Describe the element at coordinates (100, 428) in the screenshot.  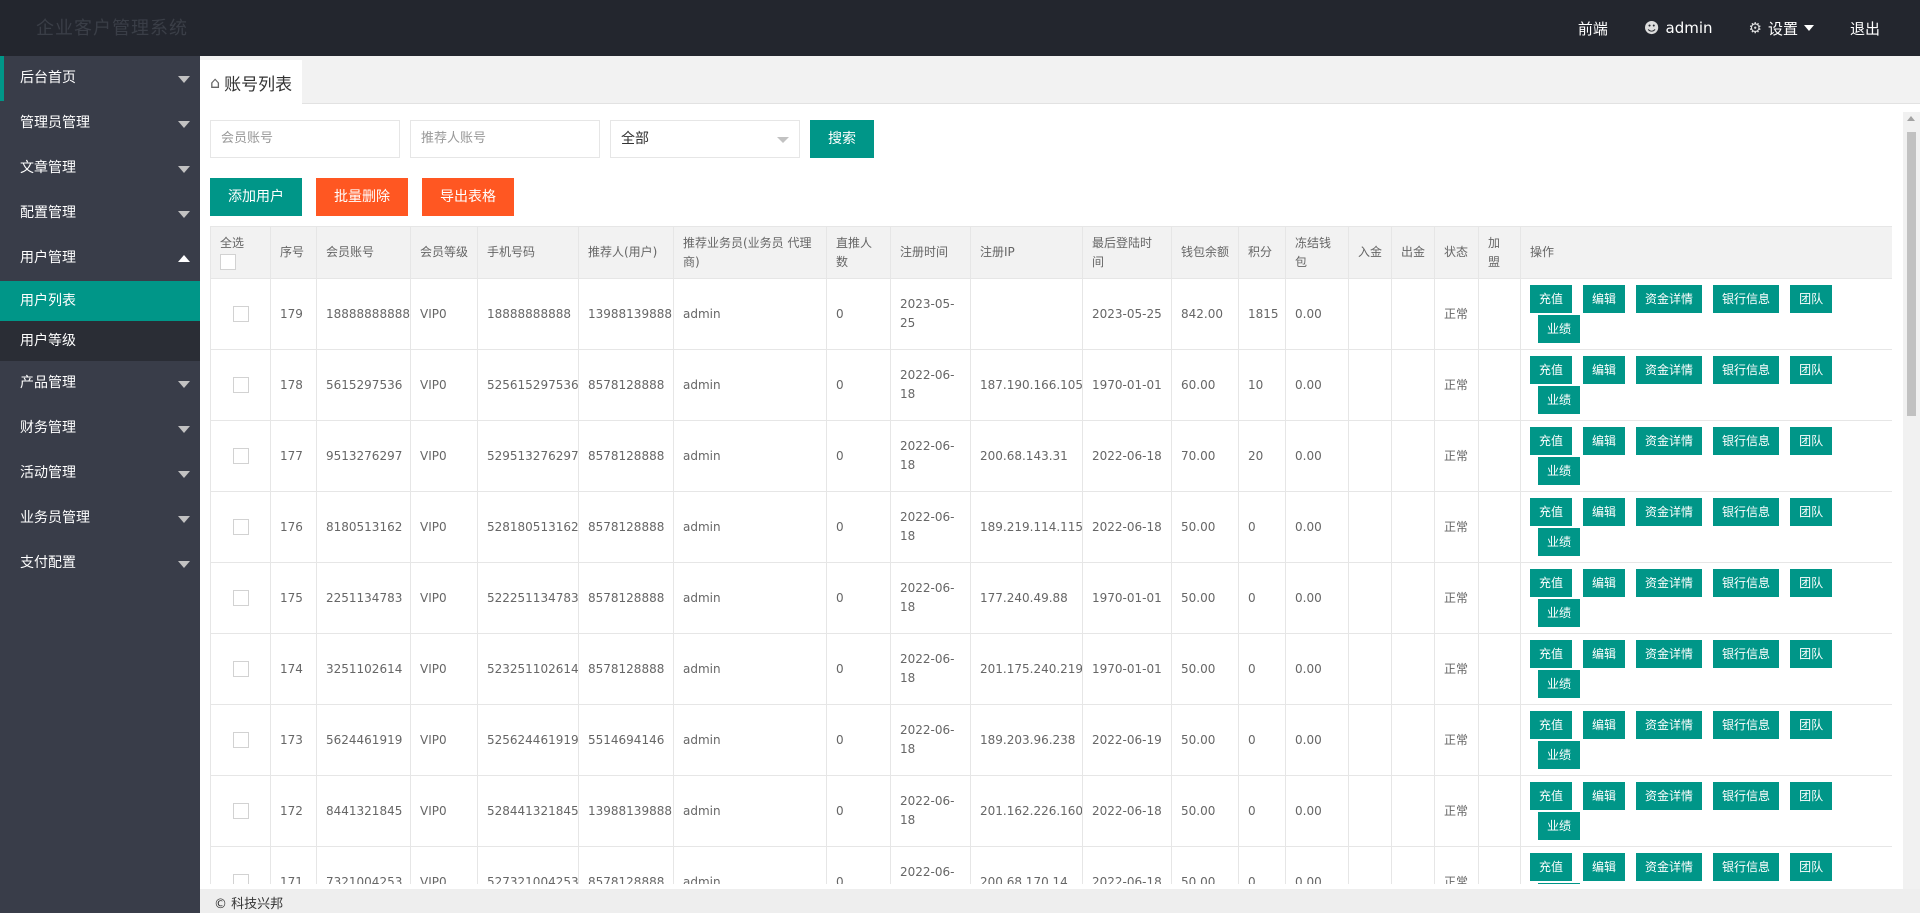
I see `sidebar-item-finance: 财务管理` at that location.